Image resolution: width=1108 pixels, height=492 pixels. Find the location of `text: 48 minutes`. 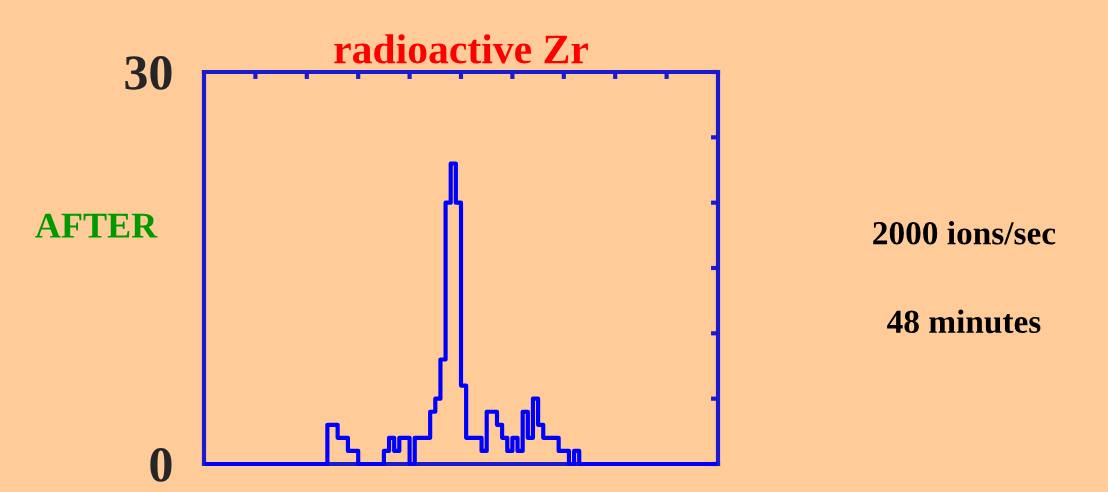

text: 48 minutes is located at coordinates (964, 321).